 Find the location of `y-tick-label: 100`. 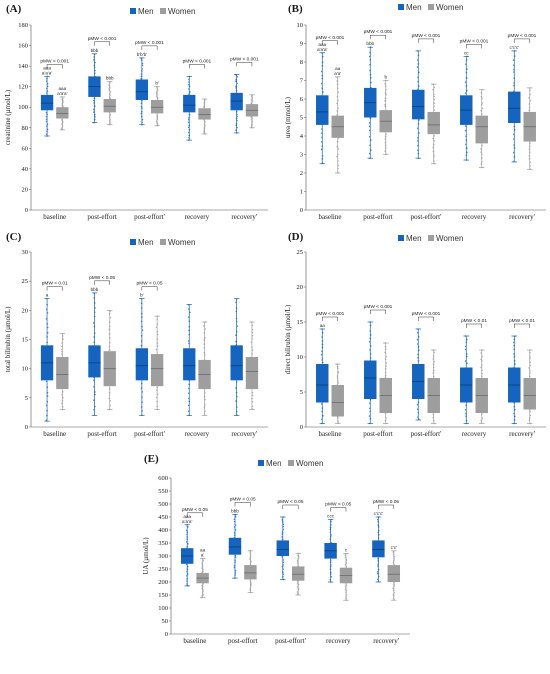

y-tick-label: 100 is located at coordinates (23, 107).